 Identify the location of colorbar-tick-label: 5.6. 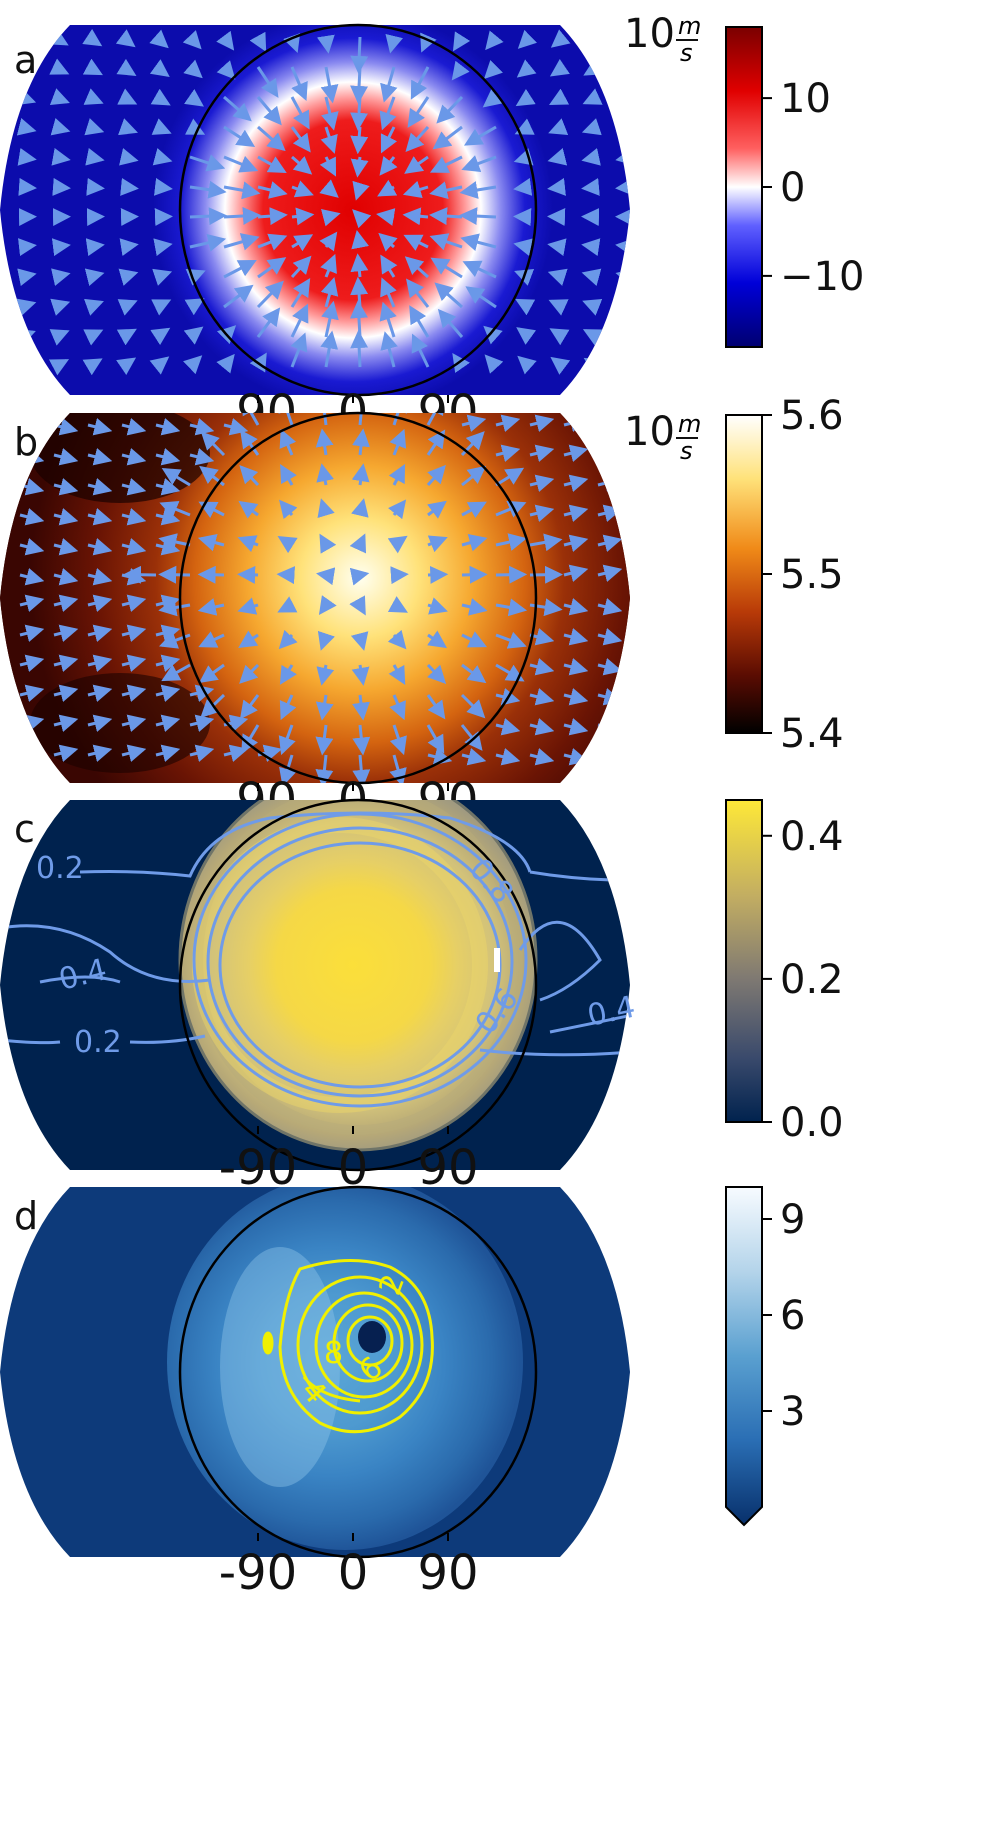
(812, 416).